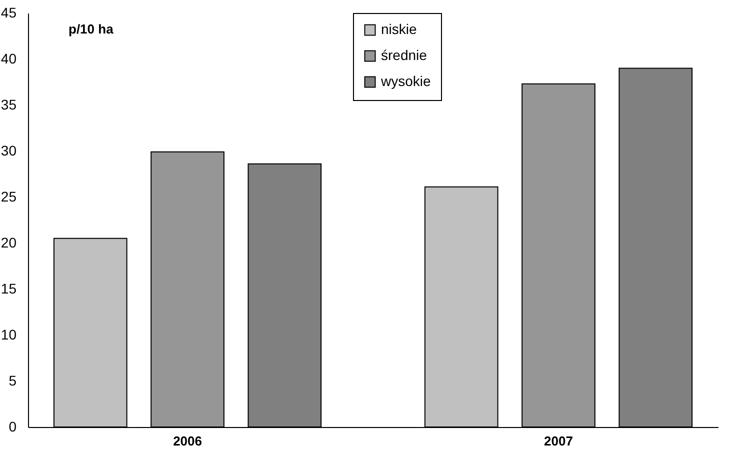  What do you see at coordinates (8, 288) in the screenshot?
I see `y-tick-label: 15` at bounding box center [8, 288].